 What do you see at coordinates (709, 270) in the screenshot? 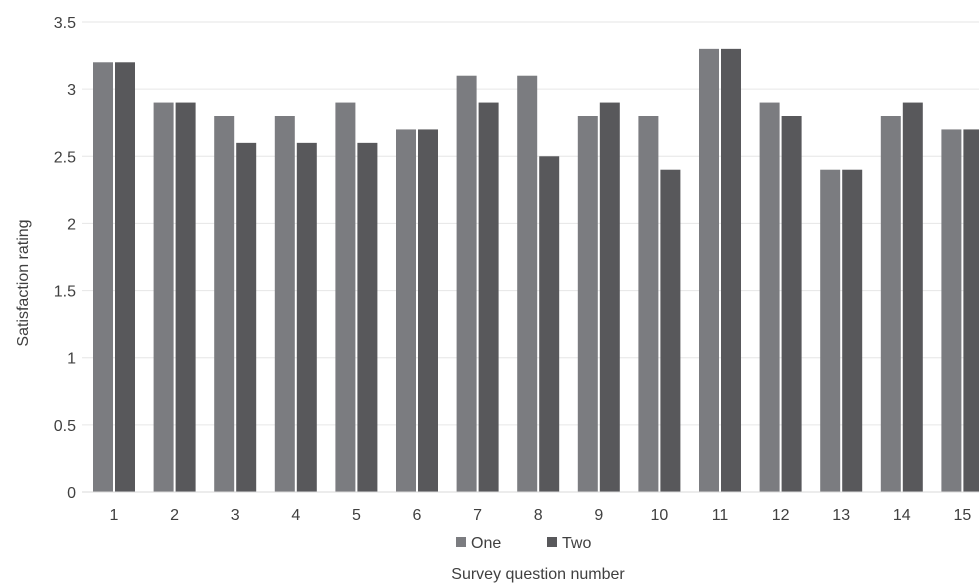
I see `bar-series-1-q11` at bounding box center [709, 270].